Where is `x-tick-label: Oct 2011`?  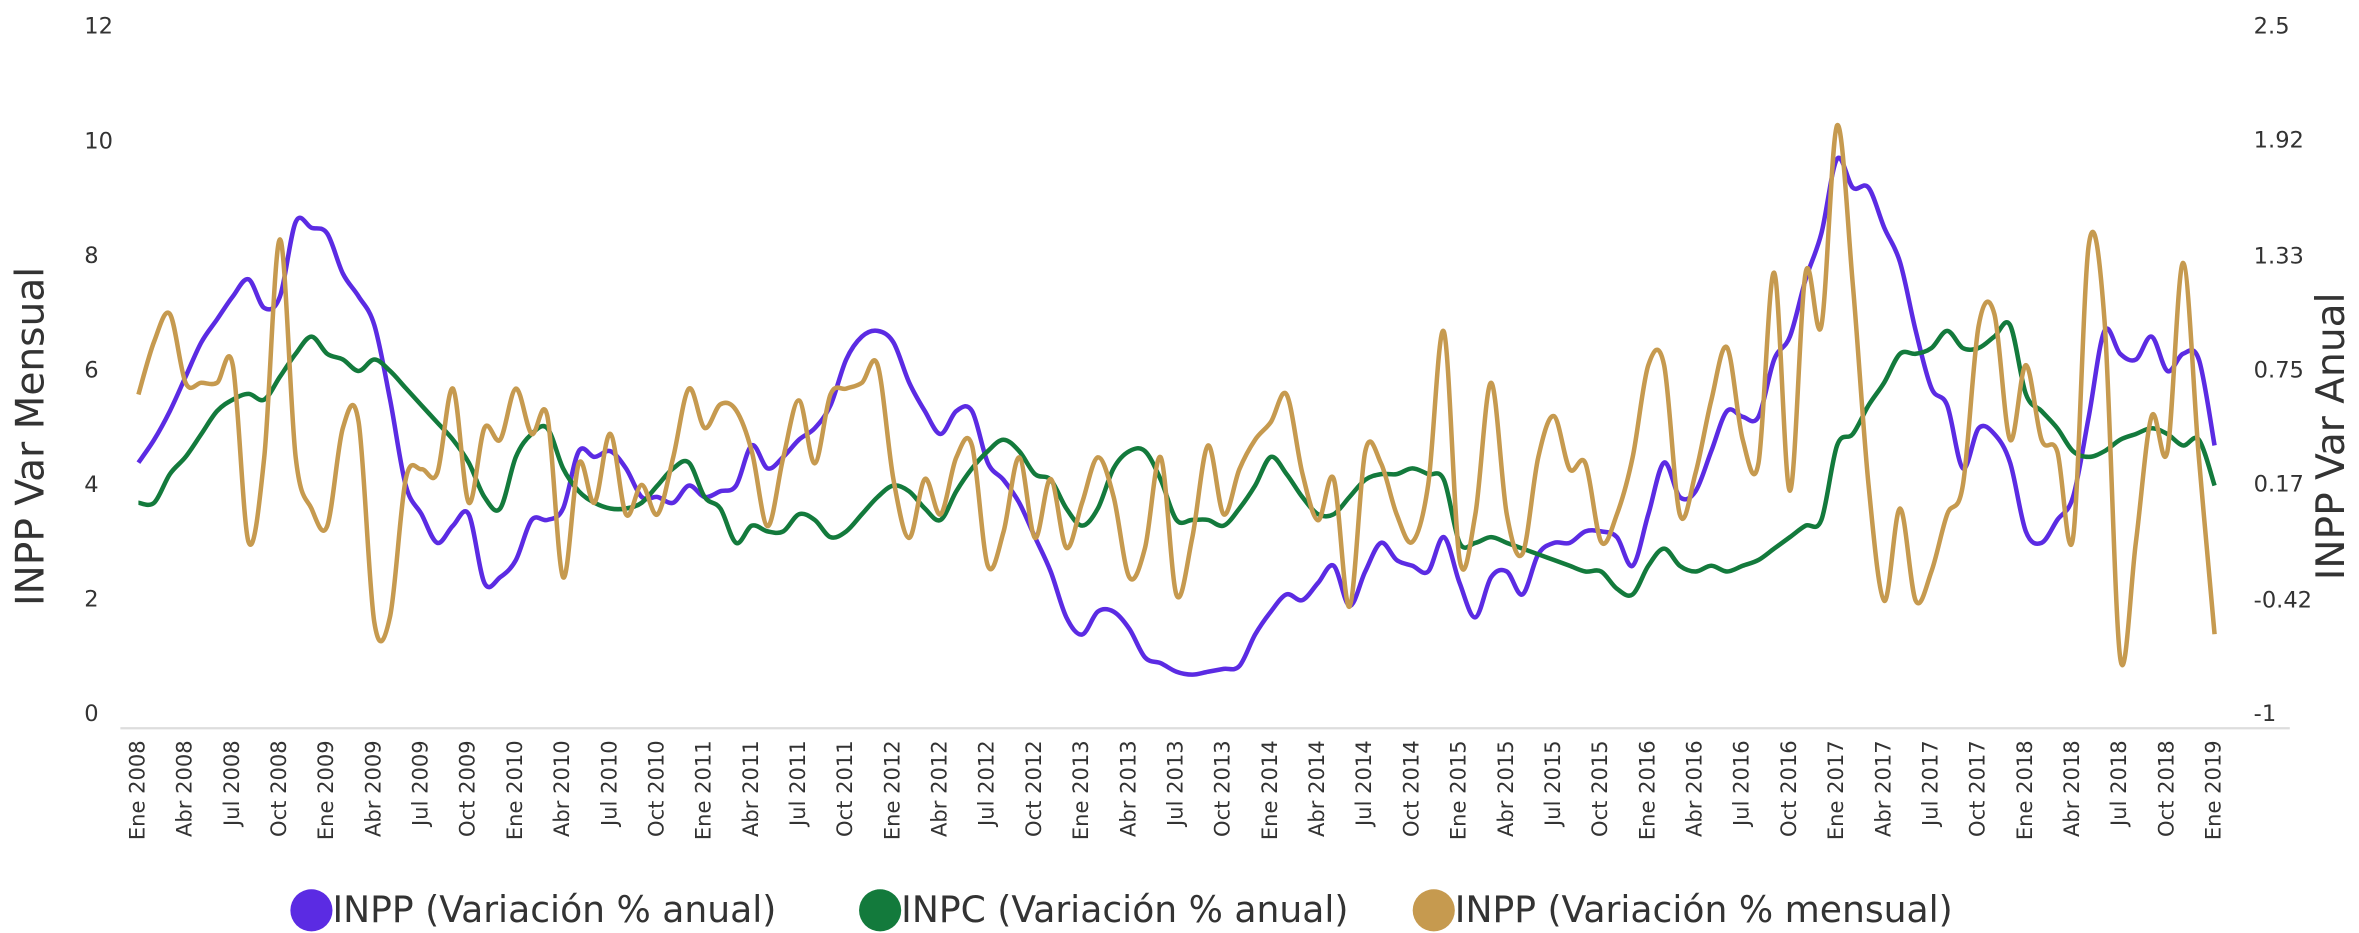 x-tick-label: Oct 2011 is located at coordinates (844, 788).